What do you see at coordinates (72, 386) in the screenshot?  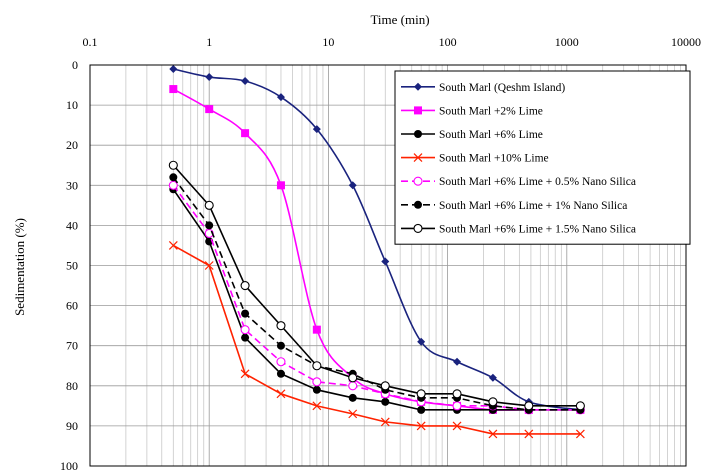 I see `y-tick-label: 80` at bounding box center [72, 386].